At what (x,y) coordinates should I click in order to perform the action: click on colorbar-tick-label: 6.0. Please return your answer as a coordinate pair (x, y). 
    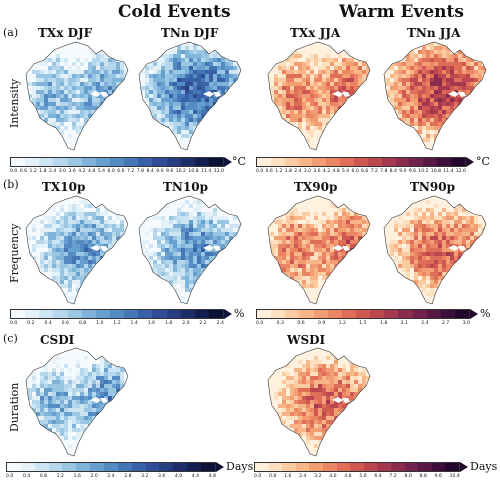
    Looking at the image, I should click on (111, 171).